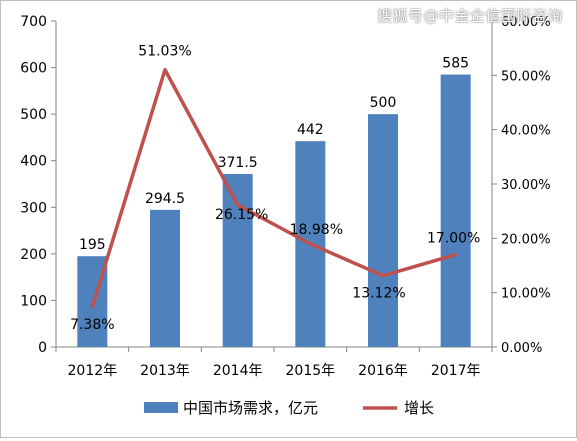 This screenshot has width=577, height=441. What do you see at coordinates (42, 348) in the screenshot?
I see `left-tick-label: 0` at bounding box center [42, 348].